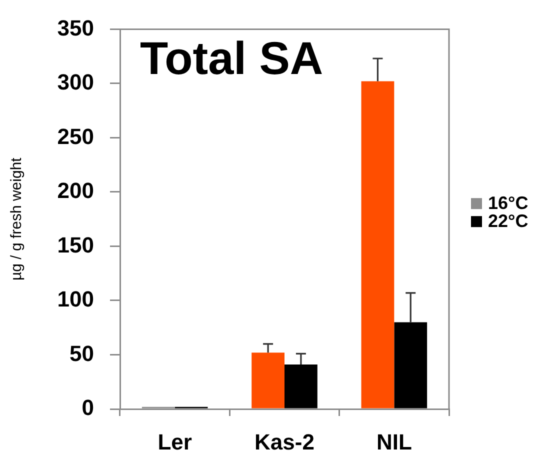  Describe the element at coordinates (175, 441) in the screenshot. I see `x-tick-label: Ler` at that location.